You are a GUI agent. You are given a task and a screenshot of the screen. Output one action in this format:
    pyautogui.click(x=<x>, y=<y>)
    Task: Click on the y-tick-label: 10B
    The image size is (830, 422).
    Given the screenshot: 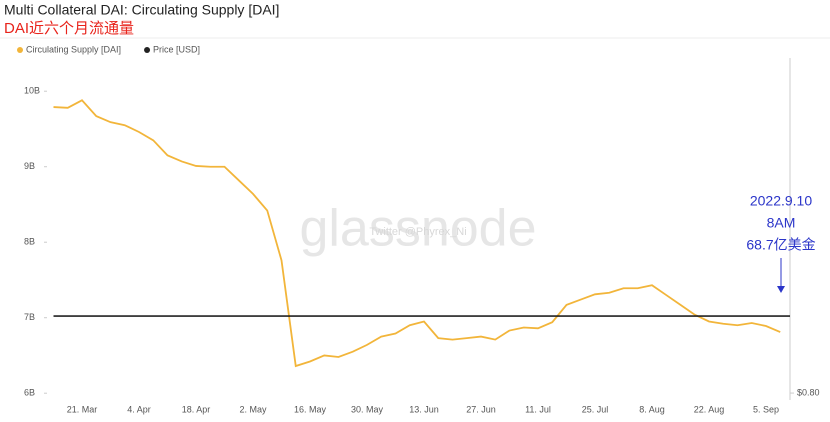 What is the action you would take?
    pyautogui.click(x=32, y=91)
    